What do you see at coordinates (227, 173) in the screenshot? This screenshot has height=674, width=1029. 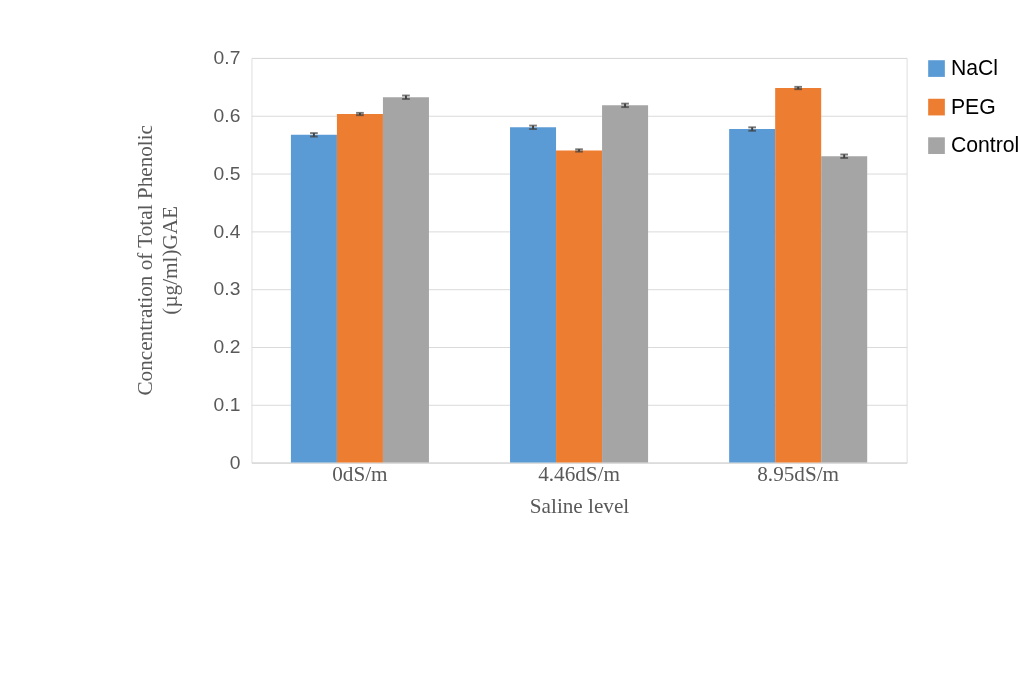 I see `y-tick-label: 0.5` at bounding box center [227, 173].